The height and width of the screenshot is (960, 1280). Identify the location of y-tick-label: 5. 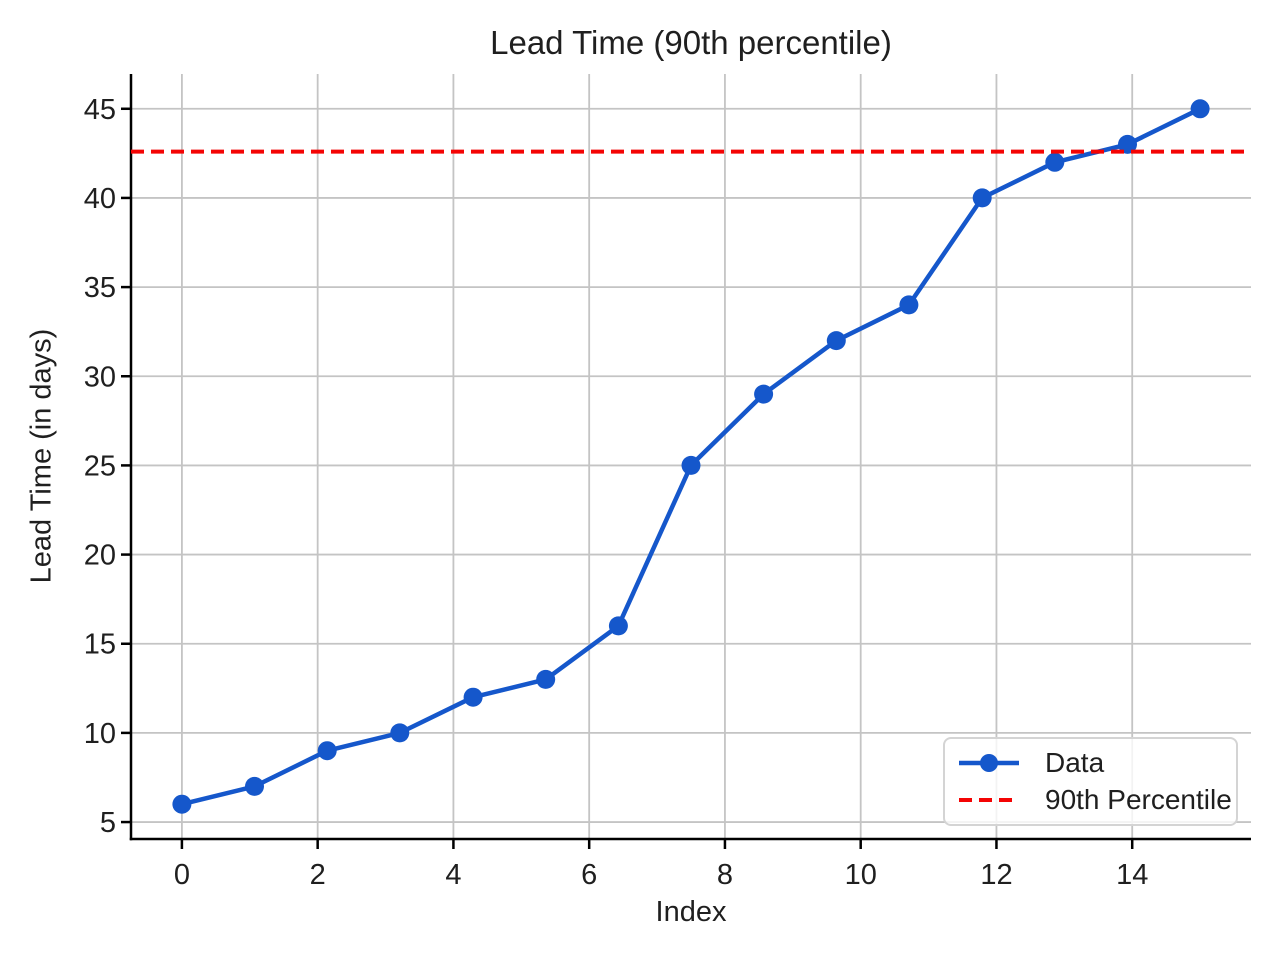
(108, 823).